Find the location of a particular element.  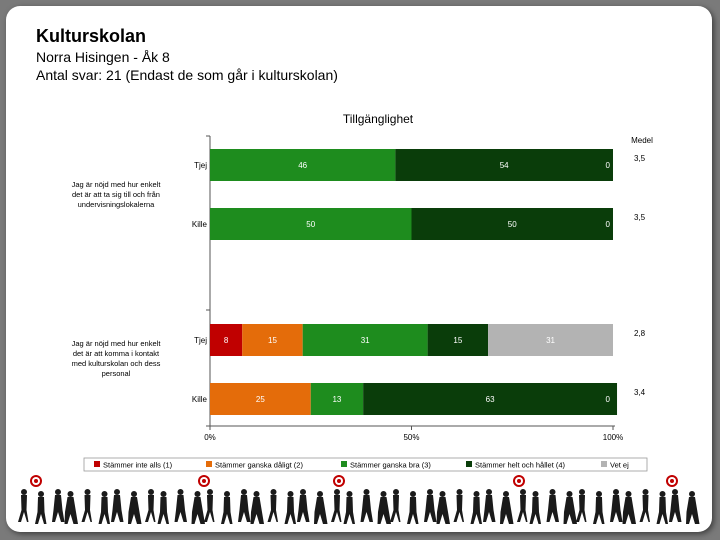

bar-value-r2-s3: 15 is located at coordinates (457, 340).